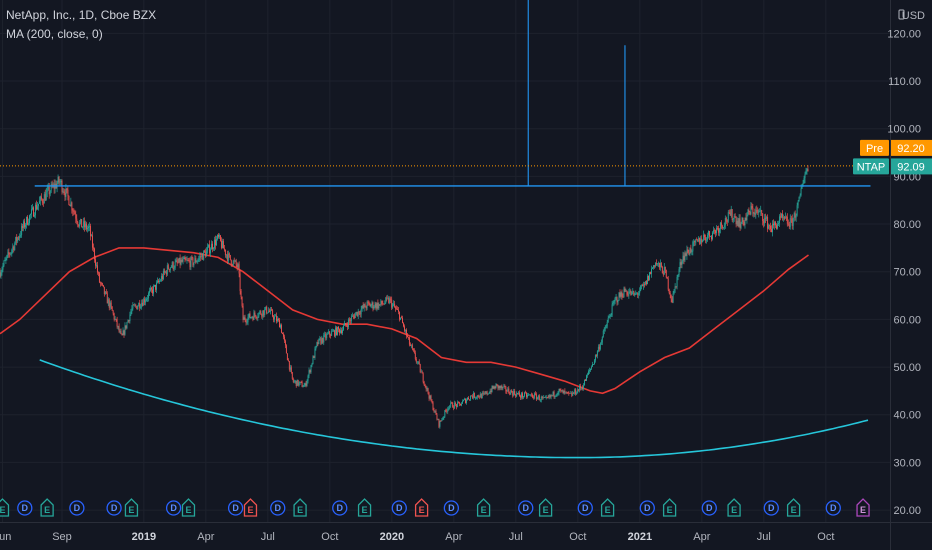  I want to click on chart-title: NetApp, Inc., 1D, Cboe BZX, so click(81, 15).